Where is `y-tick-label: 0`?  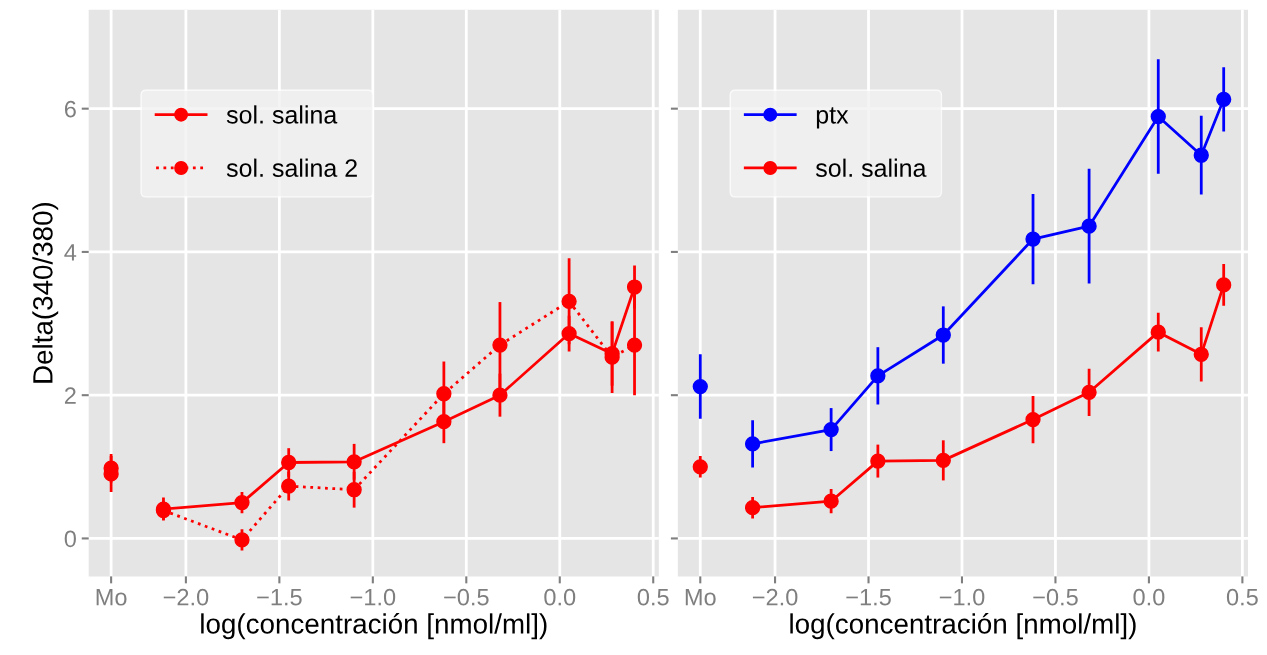
y-tick-label: 0 is located at coordinates (70, 539).